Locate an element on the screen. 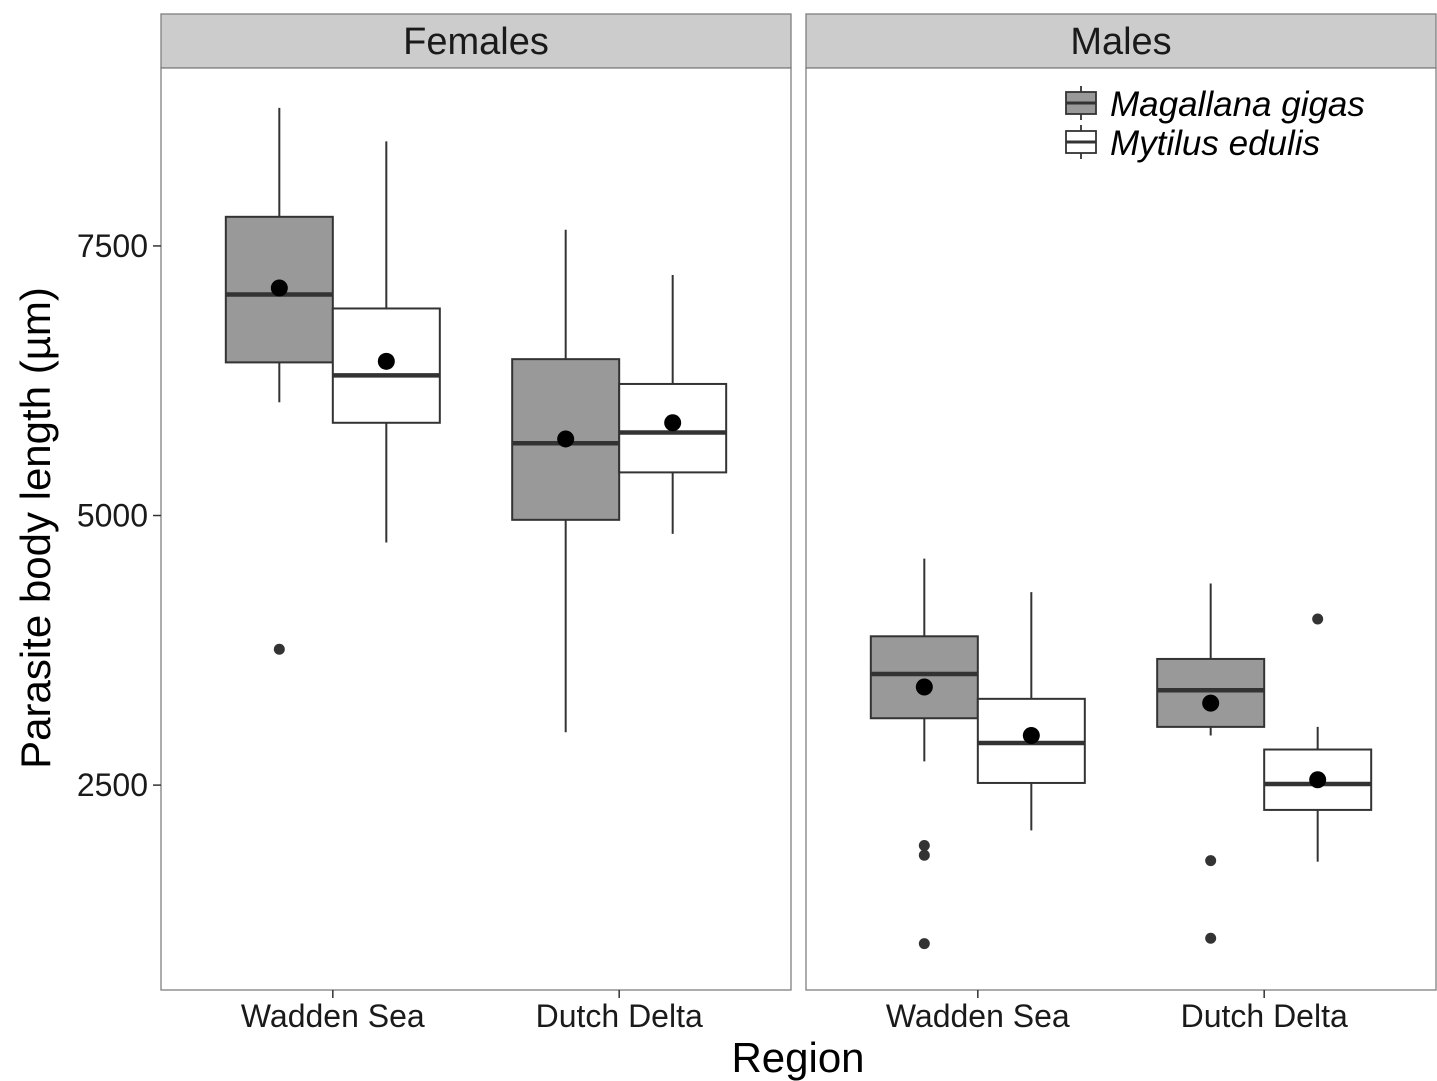 The height and width of the screenshot is (1081, 1437). y-axis-title: Parasite body length (µm) is located at coordinates (35, 528).